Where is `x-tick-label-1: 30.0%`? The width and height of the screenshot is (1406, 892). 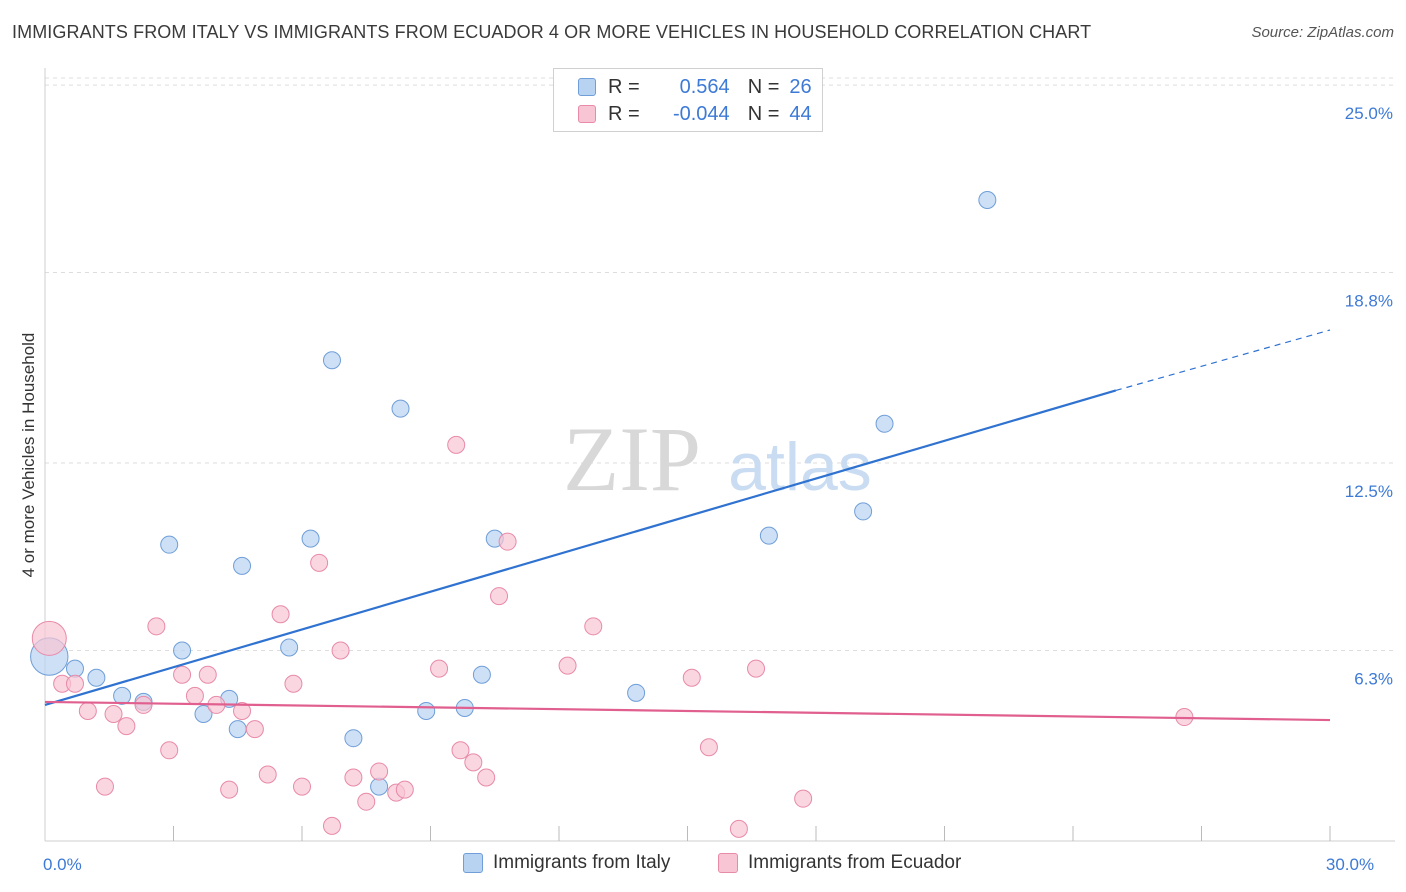
x-tick-label-1: 30.0% is located at coordinates (1350, 864).